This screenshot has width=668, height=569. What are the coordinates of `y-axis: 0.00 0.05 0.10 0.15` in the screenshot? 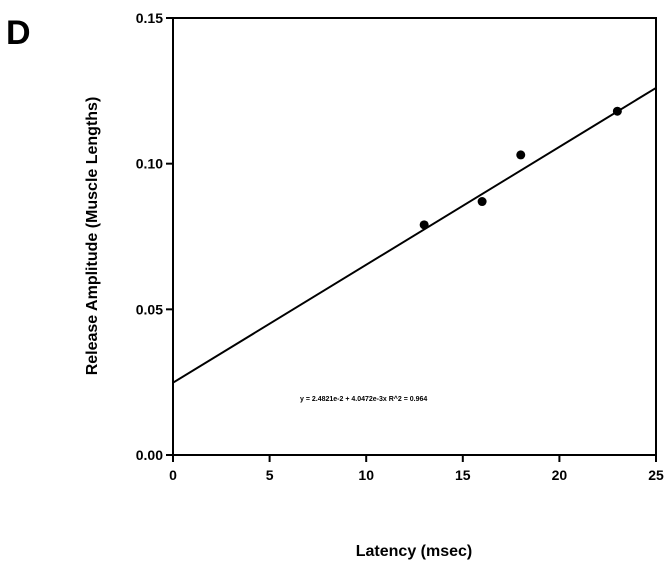 It's located at (154, 236).